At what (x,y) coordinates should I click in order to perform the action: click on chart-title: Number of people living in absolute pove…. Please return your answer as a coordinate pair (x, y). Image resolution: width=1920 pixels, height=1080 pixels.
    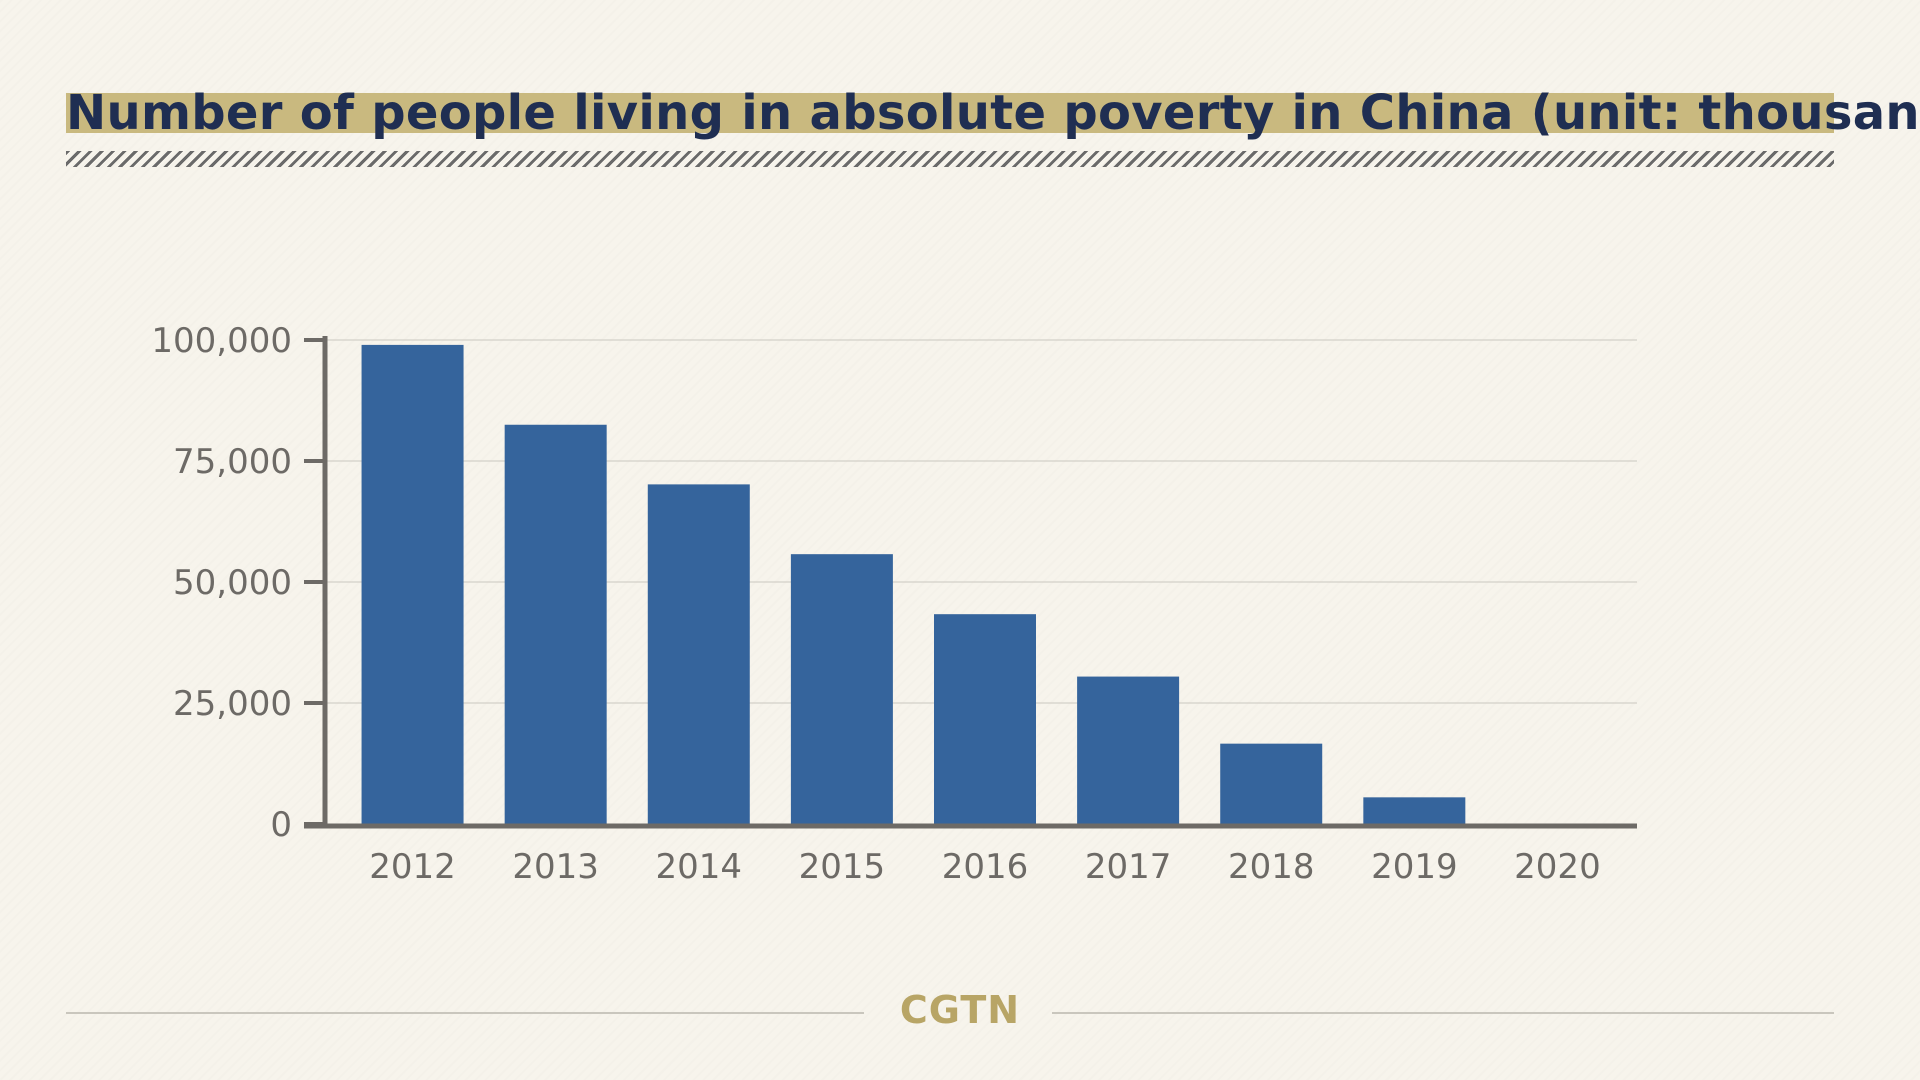
    Looking at the image, I should click on (993, 113).